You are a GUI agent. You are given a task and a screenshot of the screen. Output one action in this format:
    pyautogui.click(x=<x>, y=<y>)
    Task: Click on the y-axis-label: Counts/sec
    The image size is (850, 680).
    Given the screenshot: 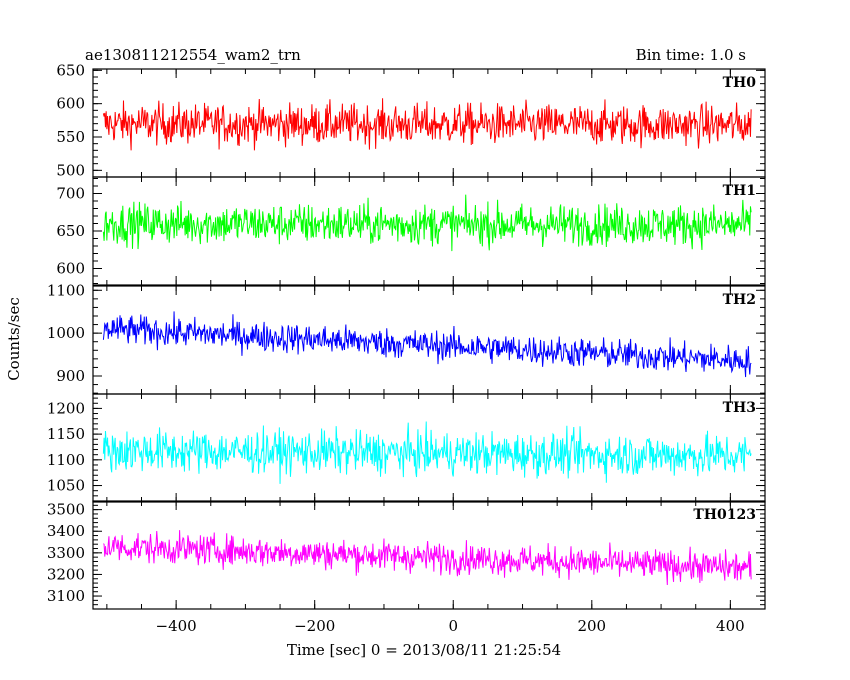 What is the action you would take?
    pyautogui.click(x=14, y=339)
    